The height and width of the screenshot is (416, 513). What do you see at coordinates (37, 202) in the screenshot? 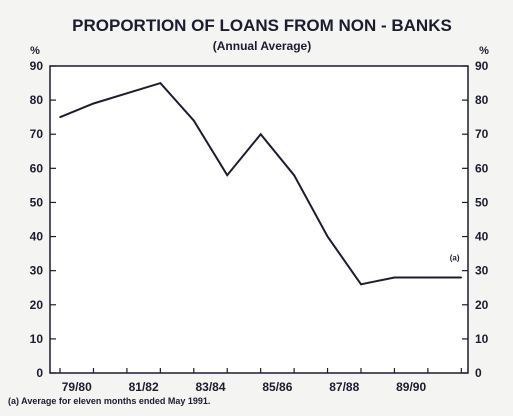
I see `y-tick-label-left: 50` at bounding box center [37, 202].